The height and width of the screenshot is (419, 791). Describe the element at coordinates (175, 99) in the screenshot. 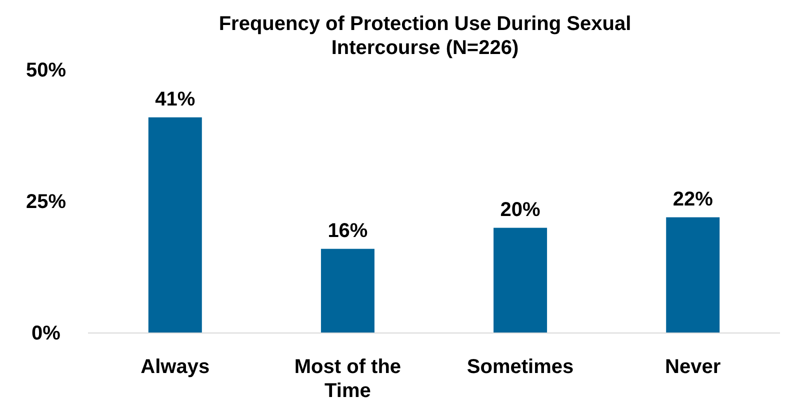

I see `data-label: 41%` at that location.